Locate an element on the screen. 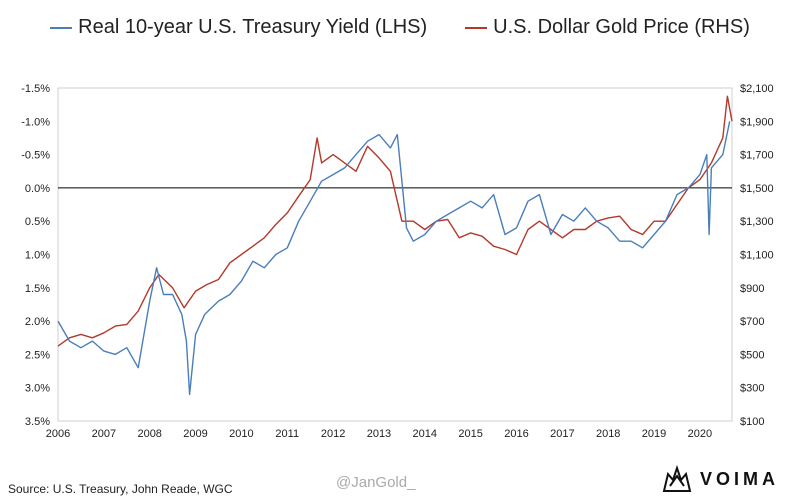 The height and width of the screenshot is (503, 800). x-tick-label: 2019 is located at coordinates (654, 434).